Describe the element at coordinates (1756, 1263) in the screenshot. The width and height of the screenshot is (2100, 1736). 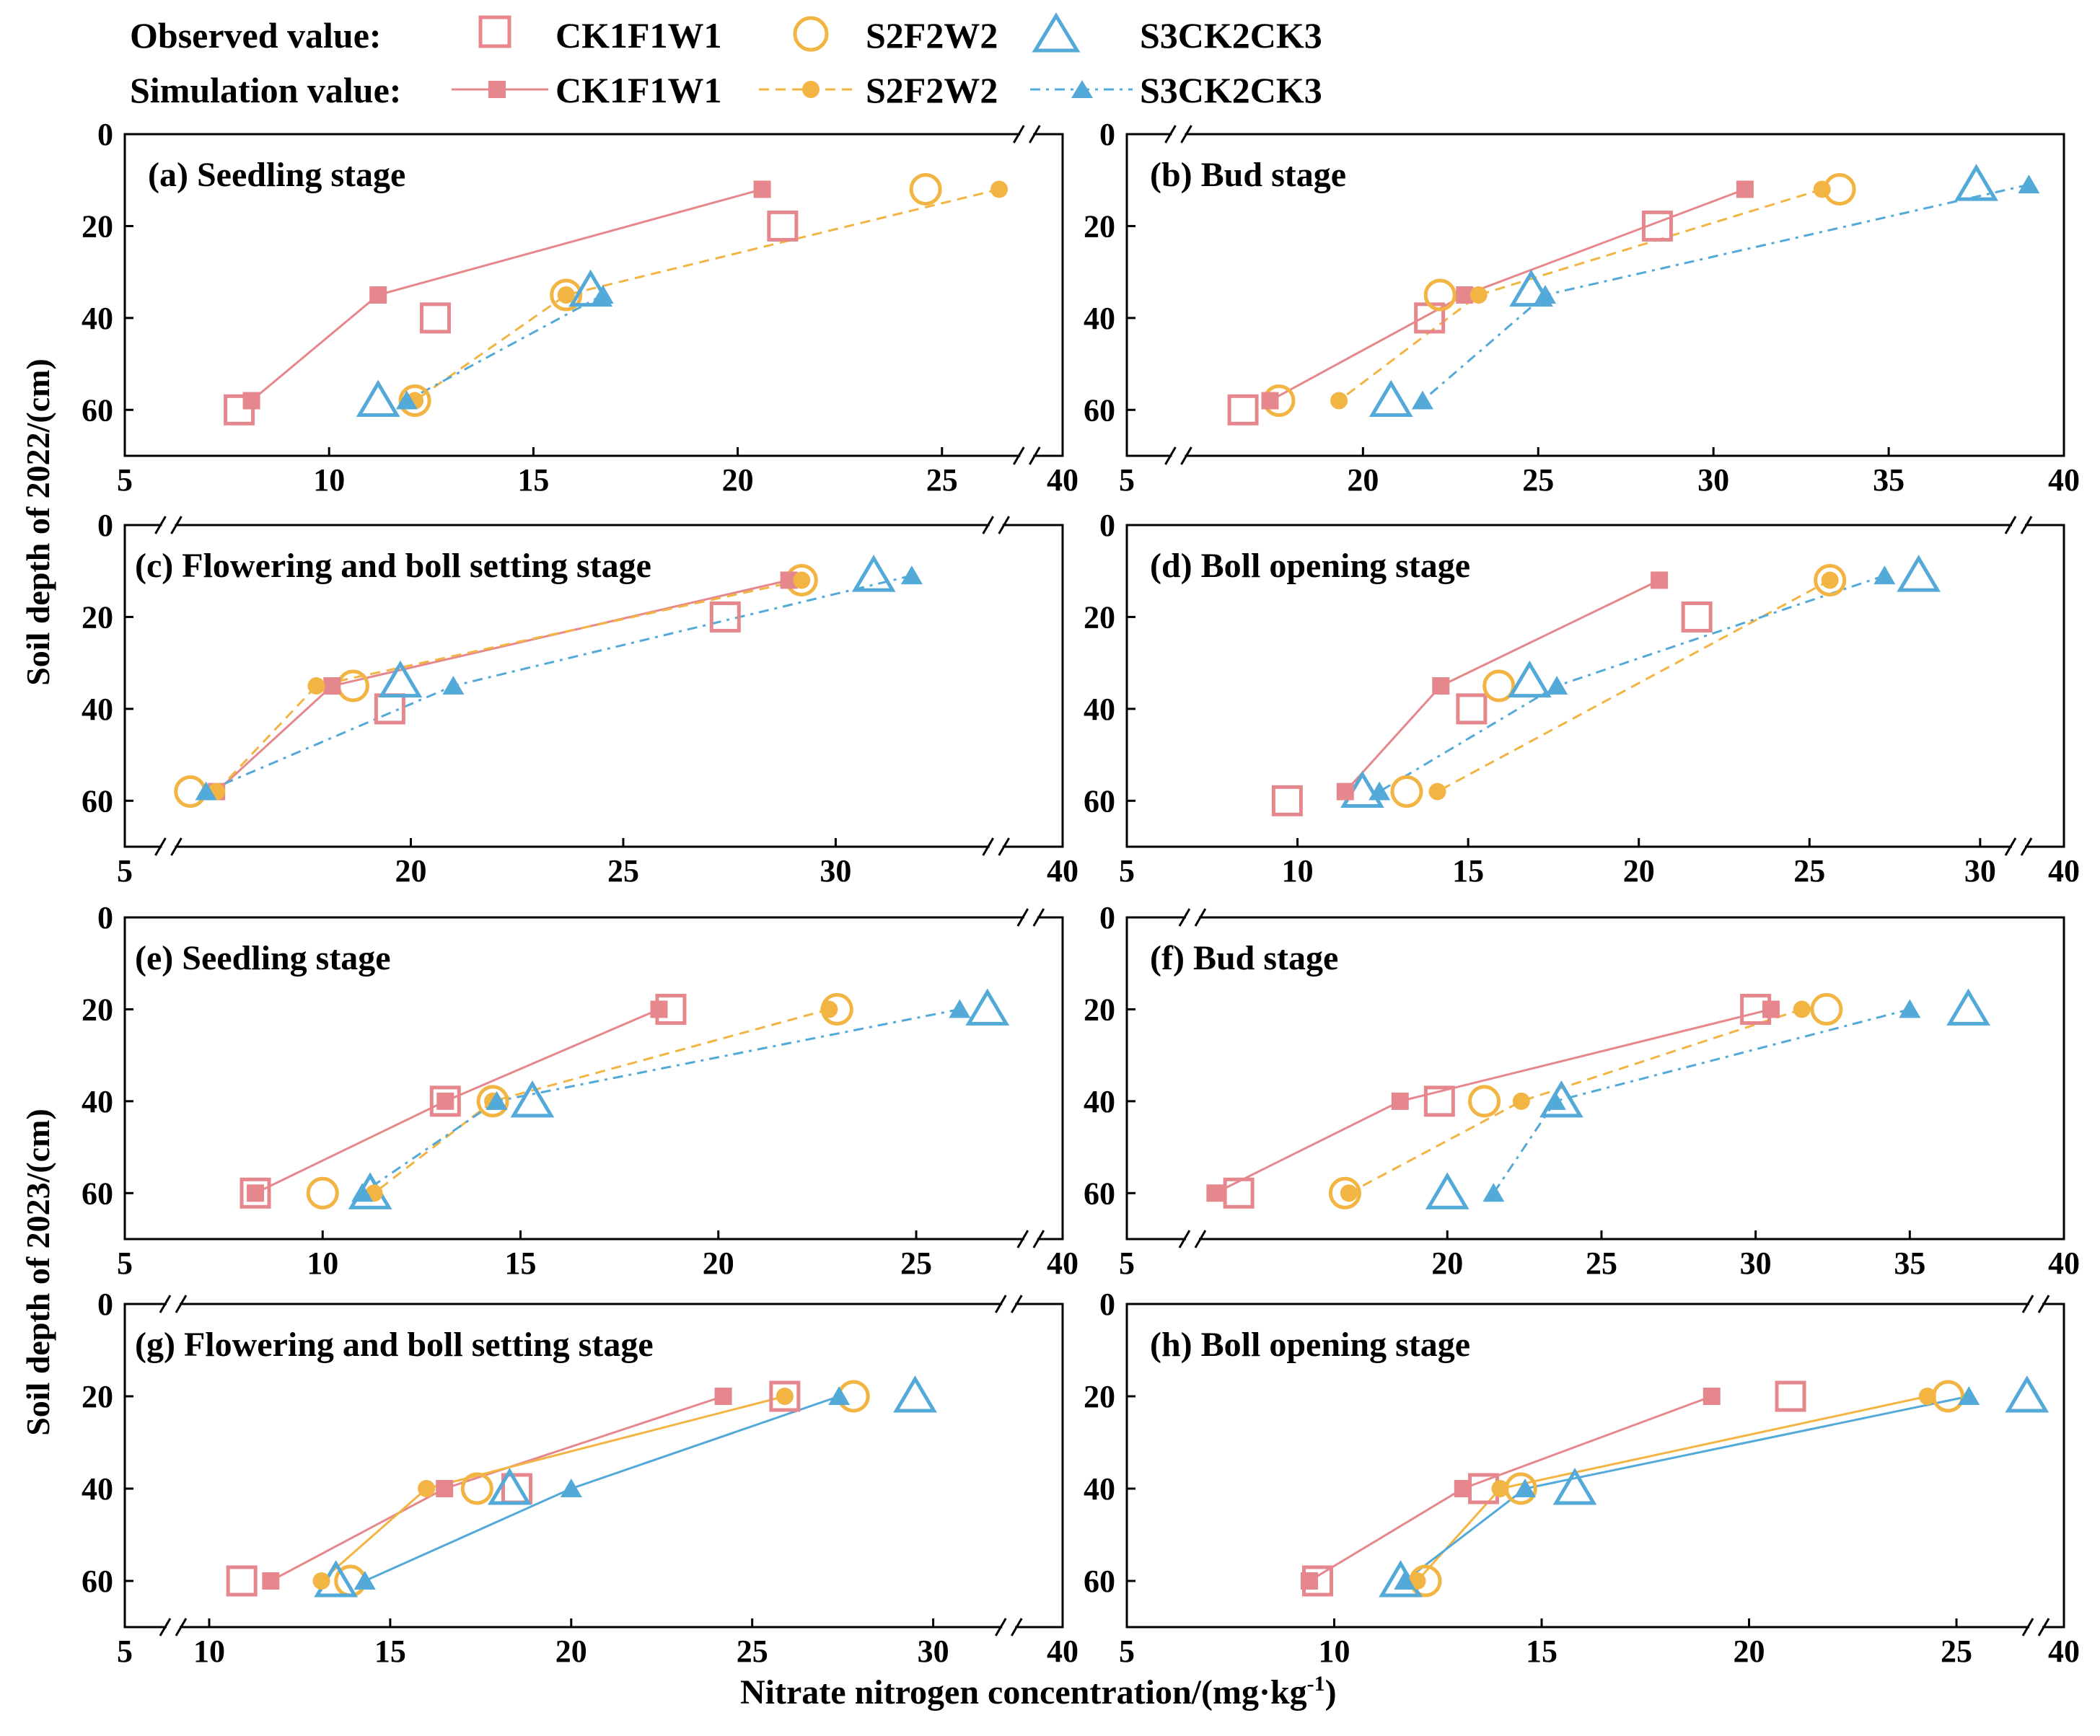
I see `x-tick-label: 30` at that location.